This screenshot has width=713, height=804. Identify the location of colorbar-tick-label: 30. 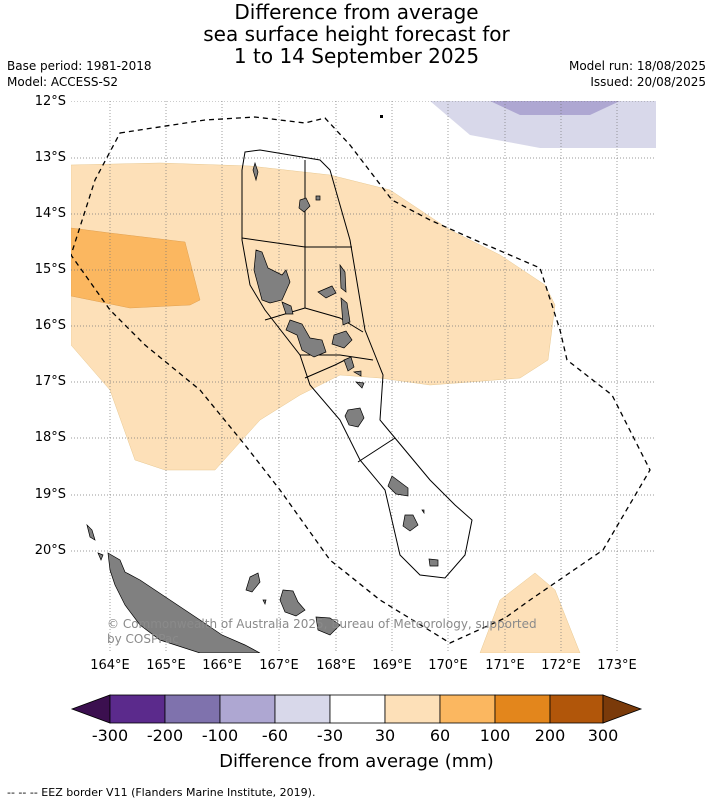
(385, 735).